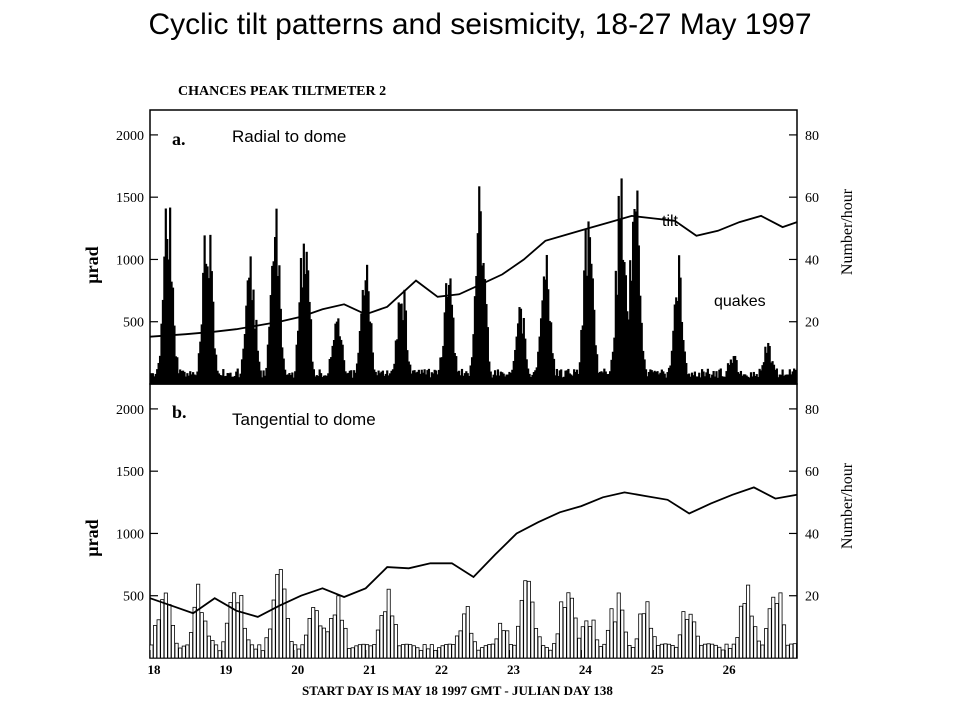 This screenshot has width=960, height=720. Describe the element at coordinates (369, 669) in the screenshot. I see `day-tick-label: 21` at that location.